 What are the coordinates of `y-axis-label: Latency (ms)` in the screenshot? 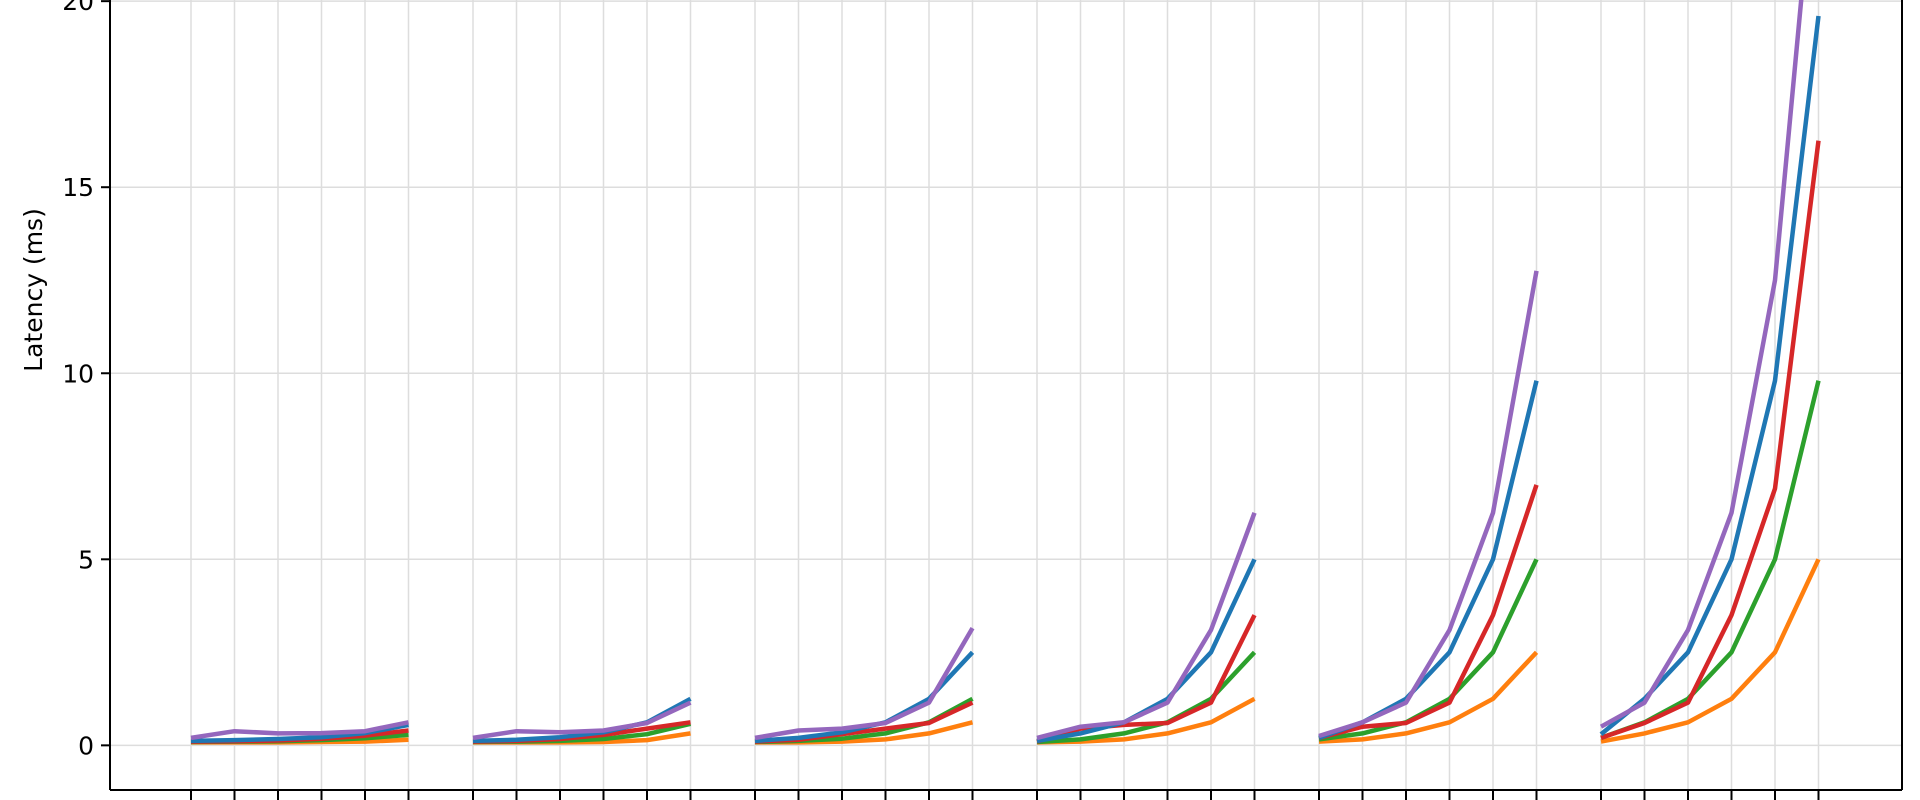 It's located at (33, 290).